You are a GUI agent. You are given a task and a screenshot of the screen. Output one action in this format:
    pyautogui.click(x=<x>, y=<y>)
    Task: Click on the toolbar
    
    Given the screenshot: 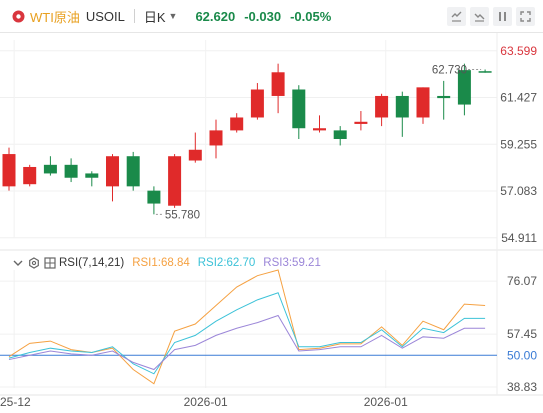 What is the action you would take?
    pyautogui.click(x=489, y=16)
    